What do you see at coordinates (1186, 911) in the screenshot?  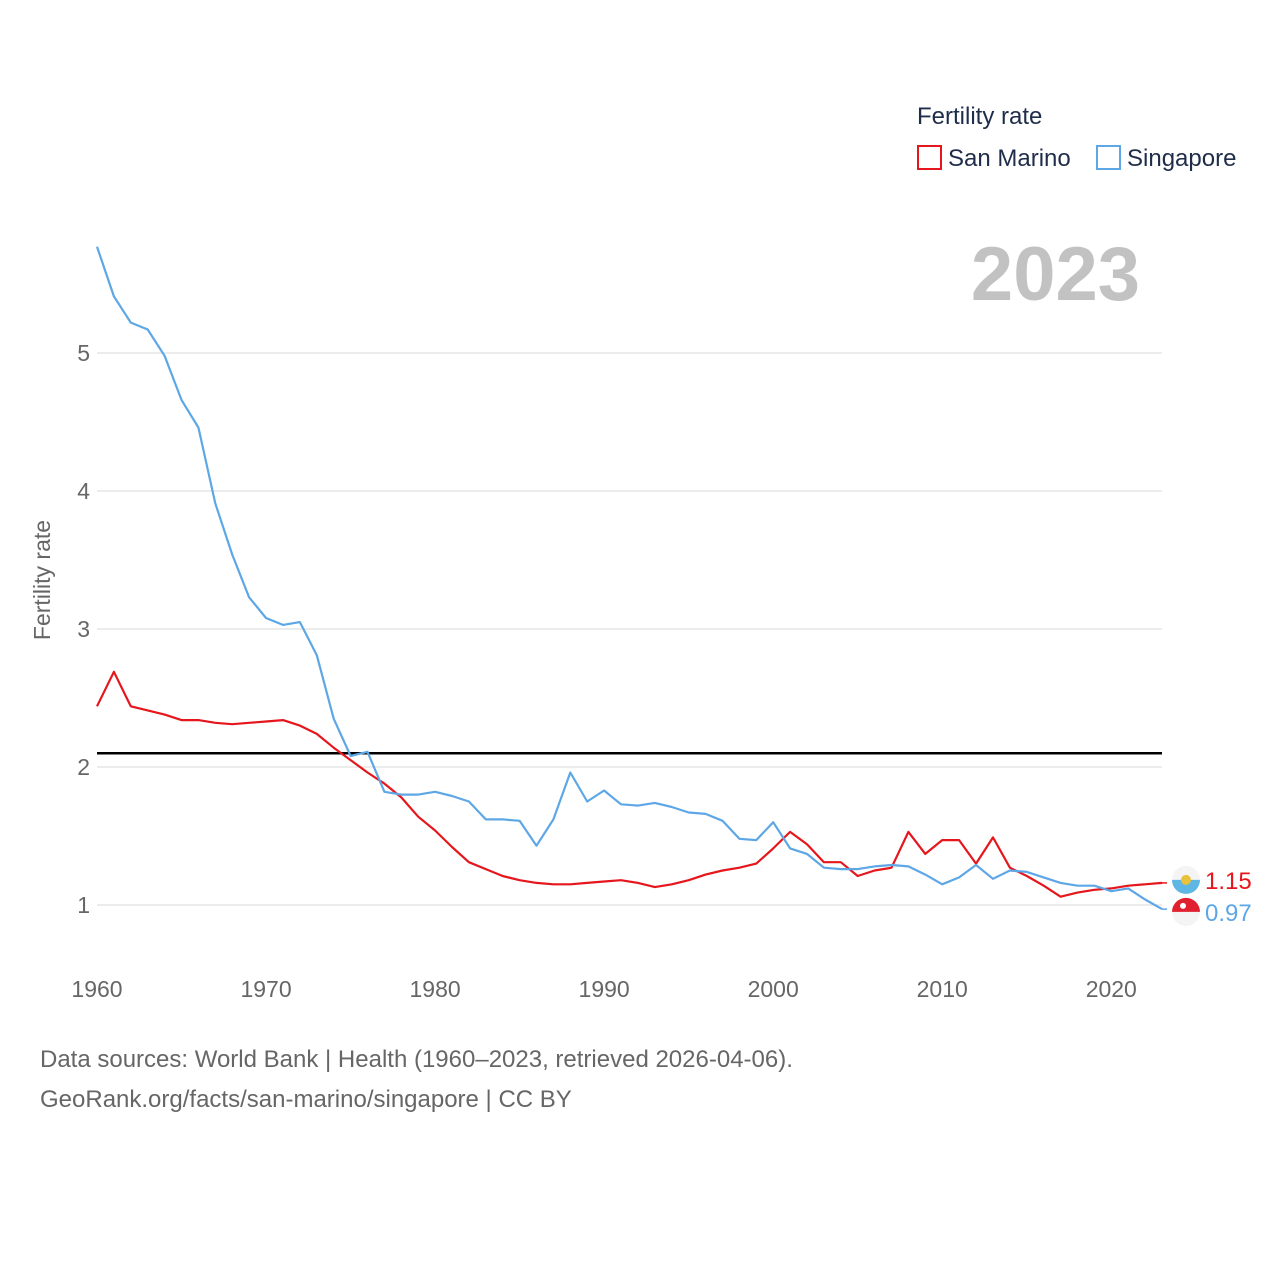 I see `singapore-flag-icon` at bounding box center [1186, 911].